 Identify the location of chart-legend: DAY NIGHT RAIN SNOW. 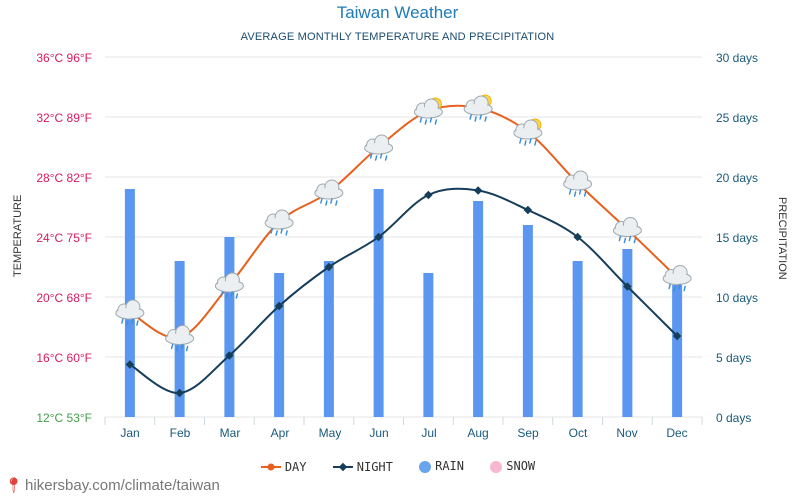
(397, 466).